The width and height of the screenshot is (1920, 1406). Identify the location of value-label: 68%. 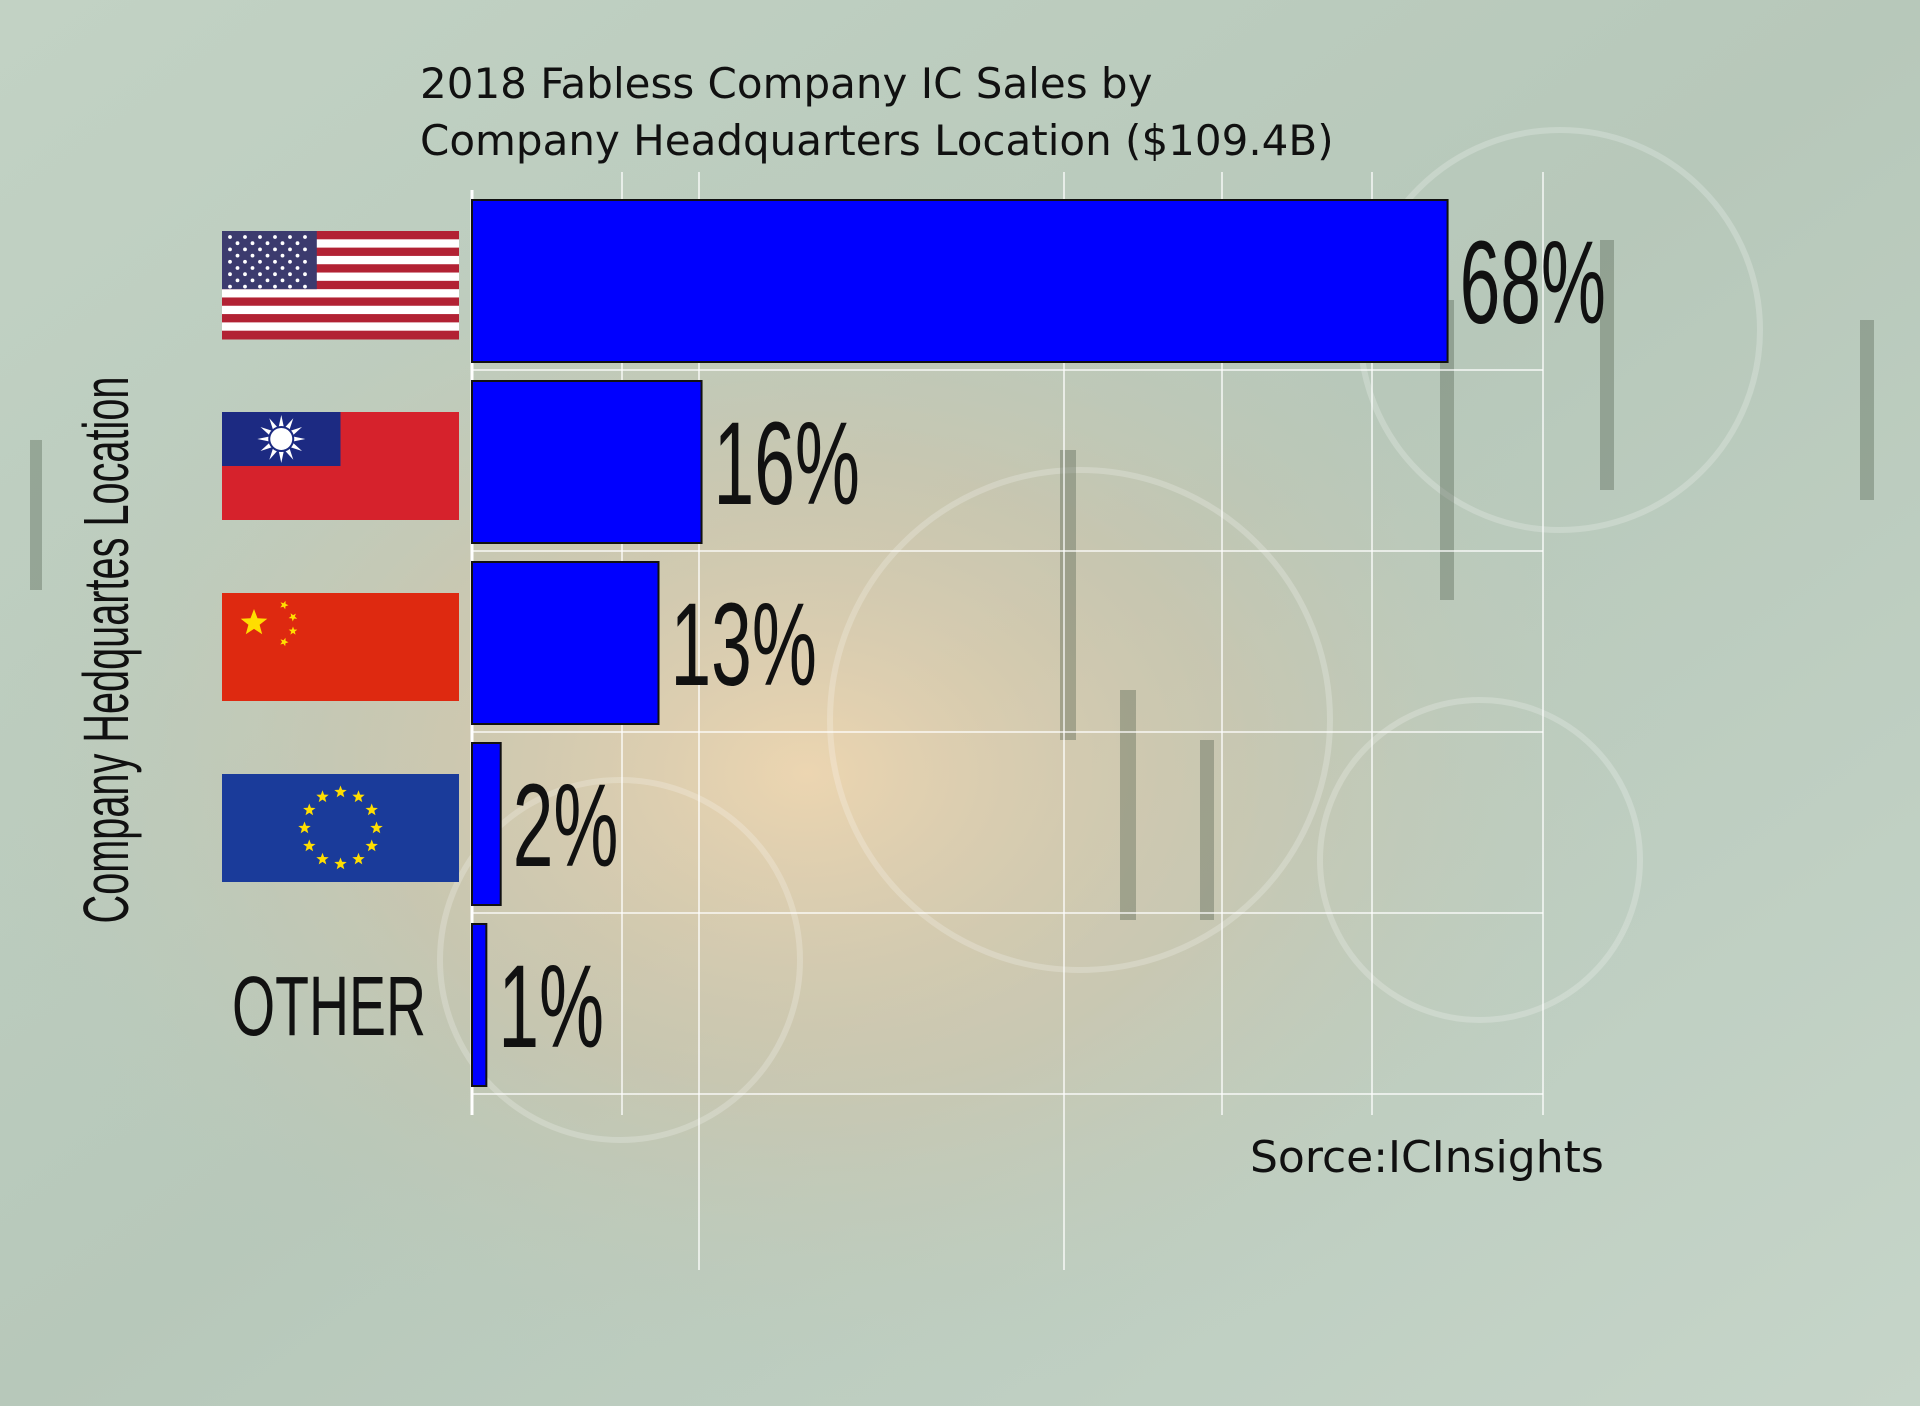
(1533, 282).